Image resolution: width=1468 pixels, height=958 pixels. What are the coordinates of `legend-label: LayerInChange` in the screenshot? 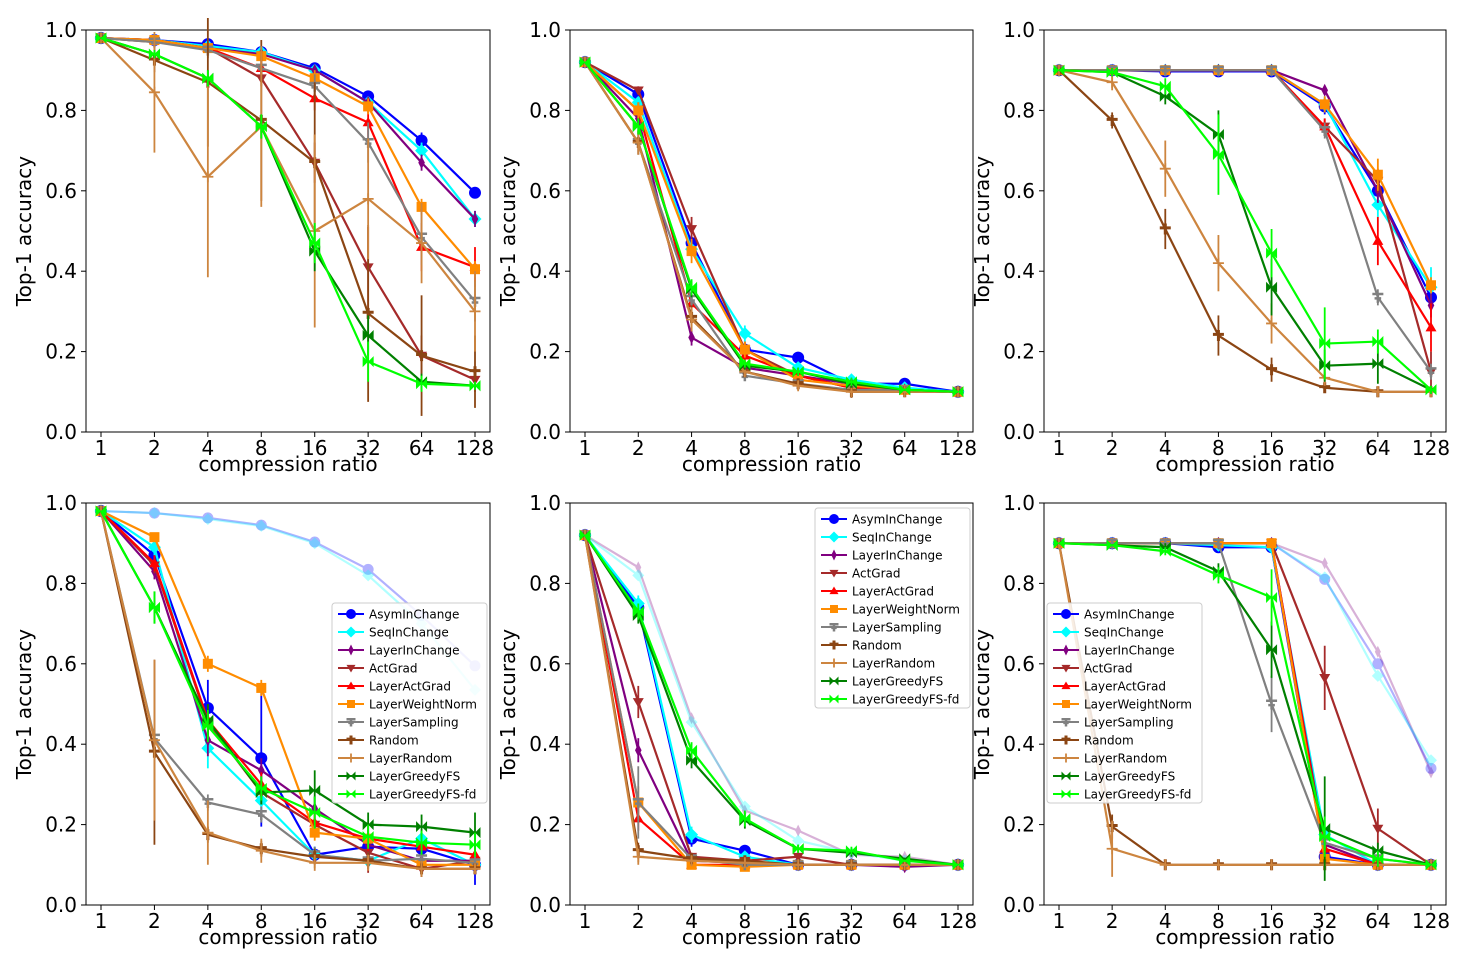 It's located at (1129, 651).